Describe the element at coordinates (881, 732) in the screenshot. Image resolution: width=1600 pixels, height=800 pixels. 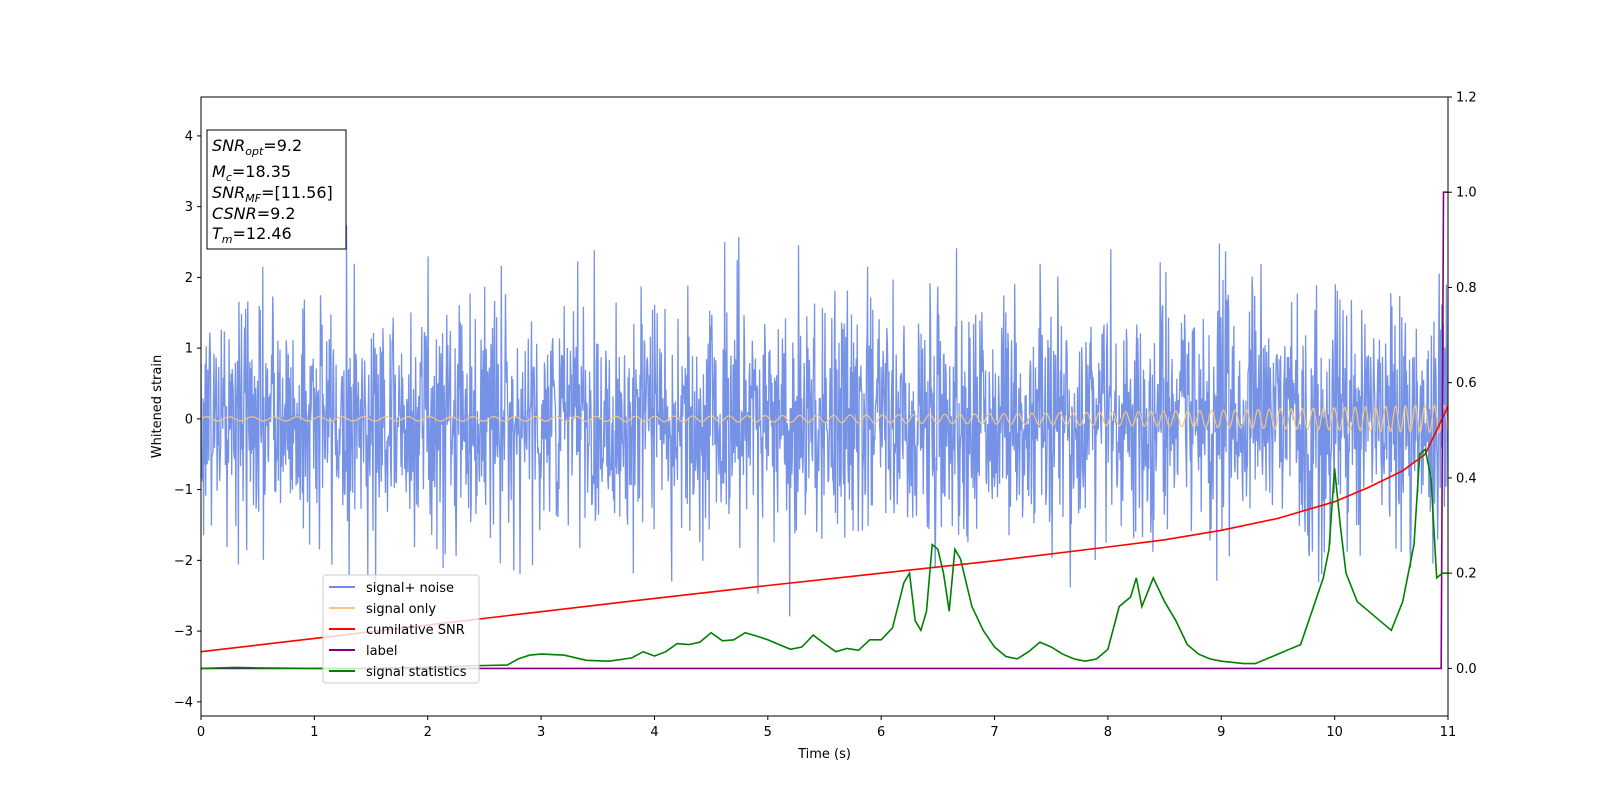
I see `x-tick-label: 6` at that location.